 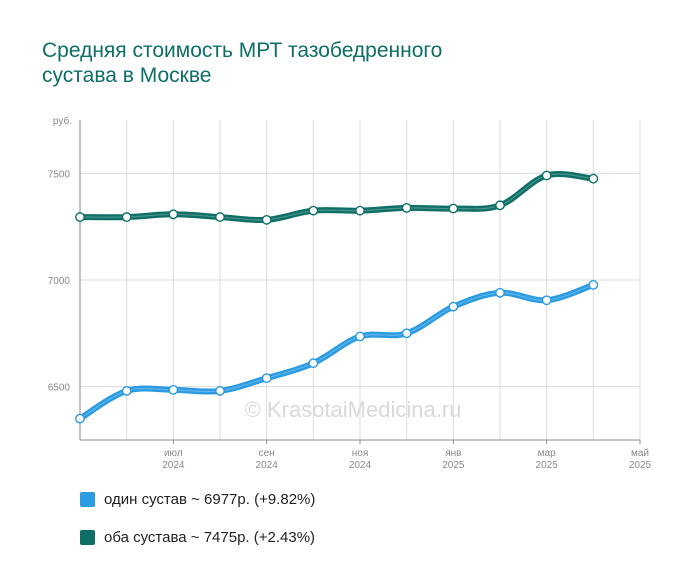 I want to click on legend-item-both-joints: оба сустава ~ 7475р. (+2.43%), so click(x=197, y=537).